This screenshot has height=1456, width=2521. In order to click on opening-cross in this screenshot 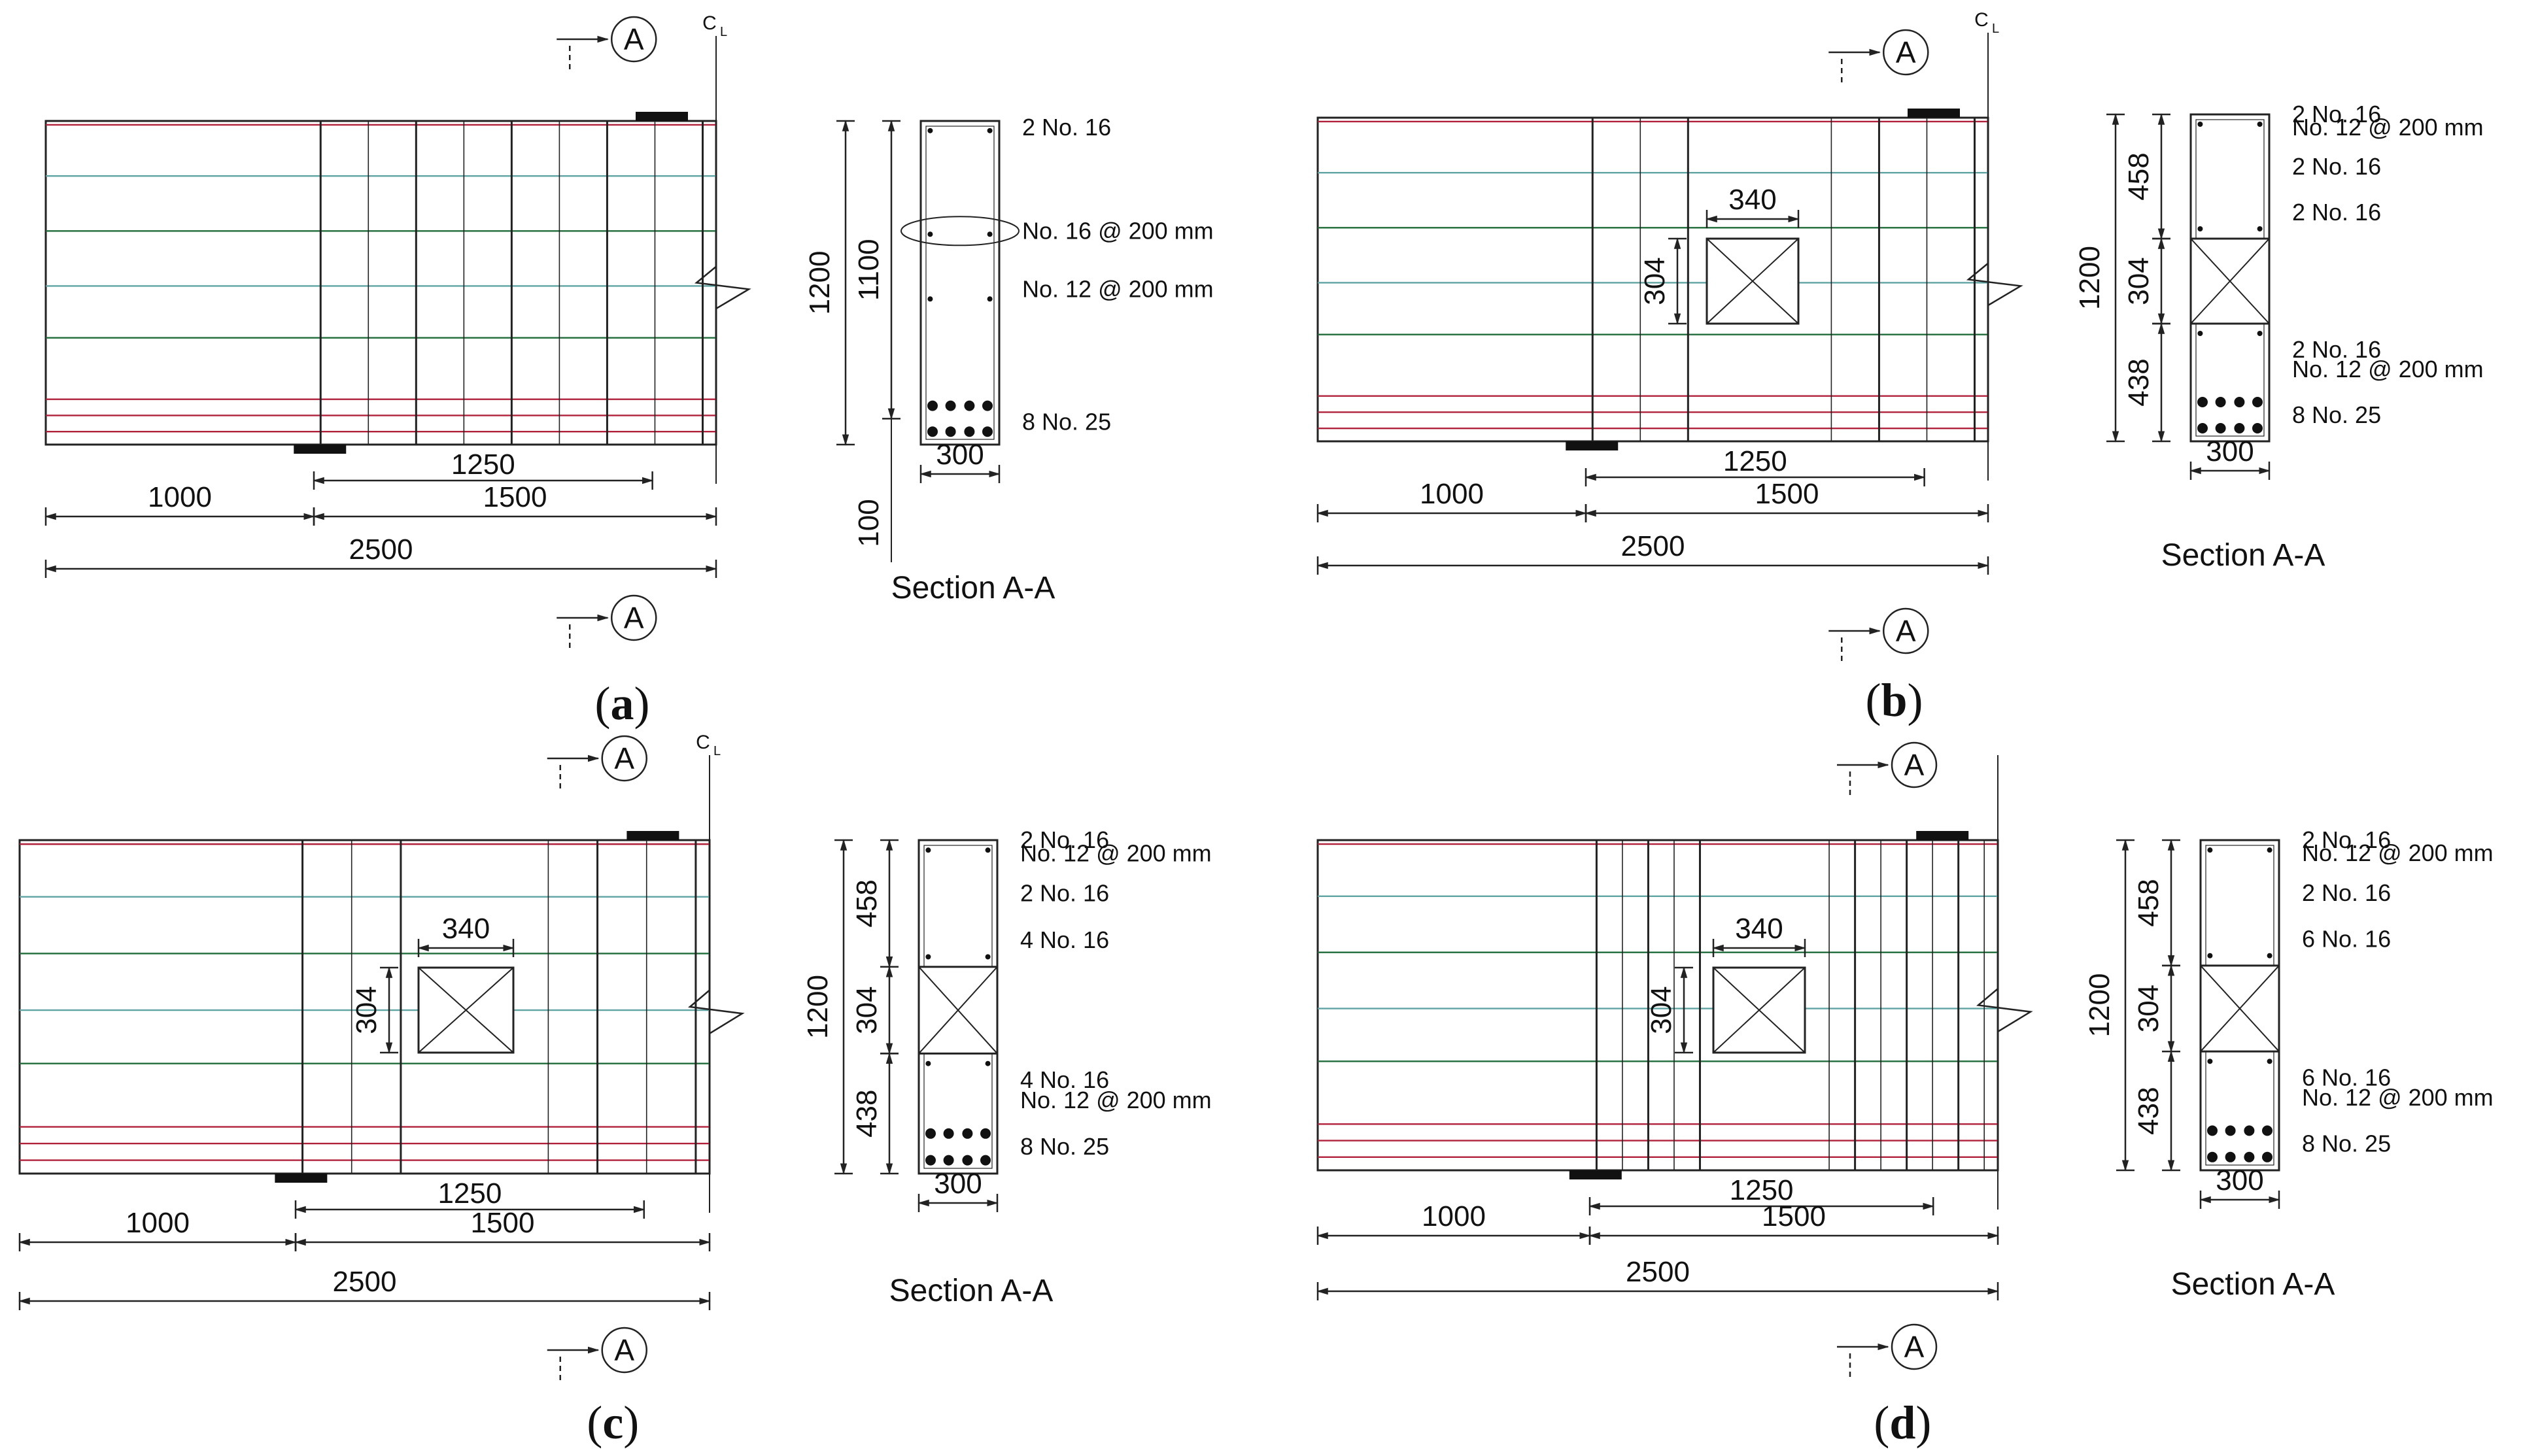, I will do `click(1753, 281)`.